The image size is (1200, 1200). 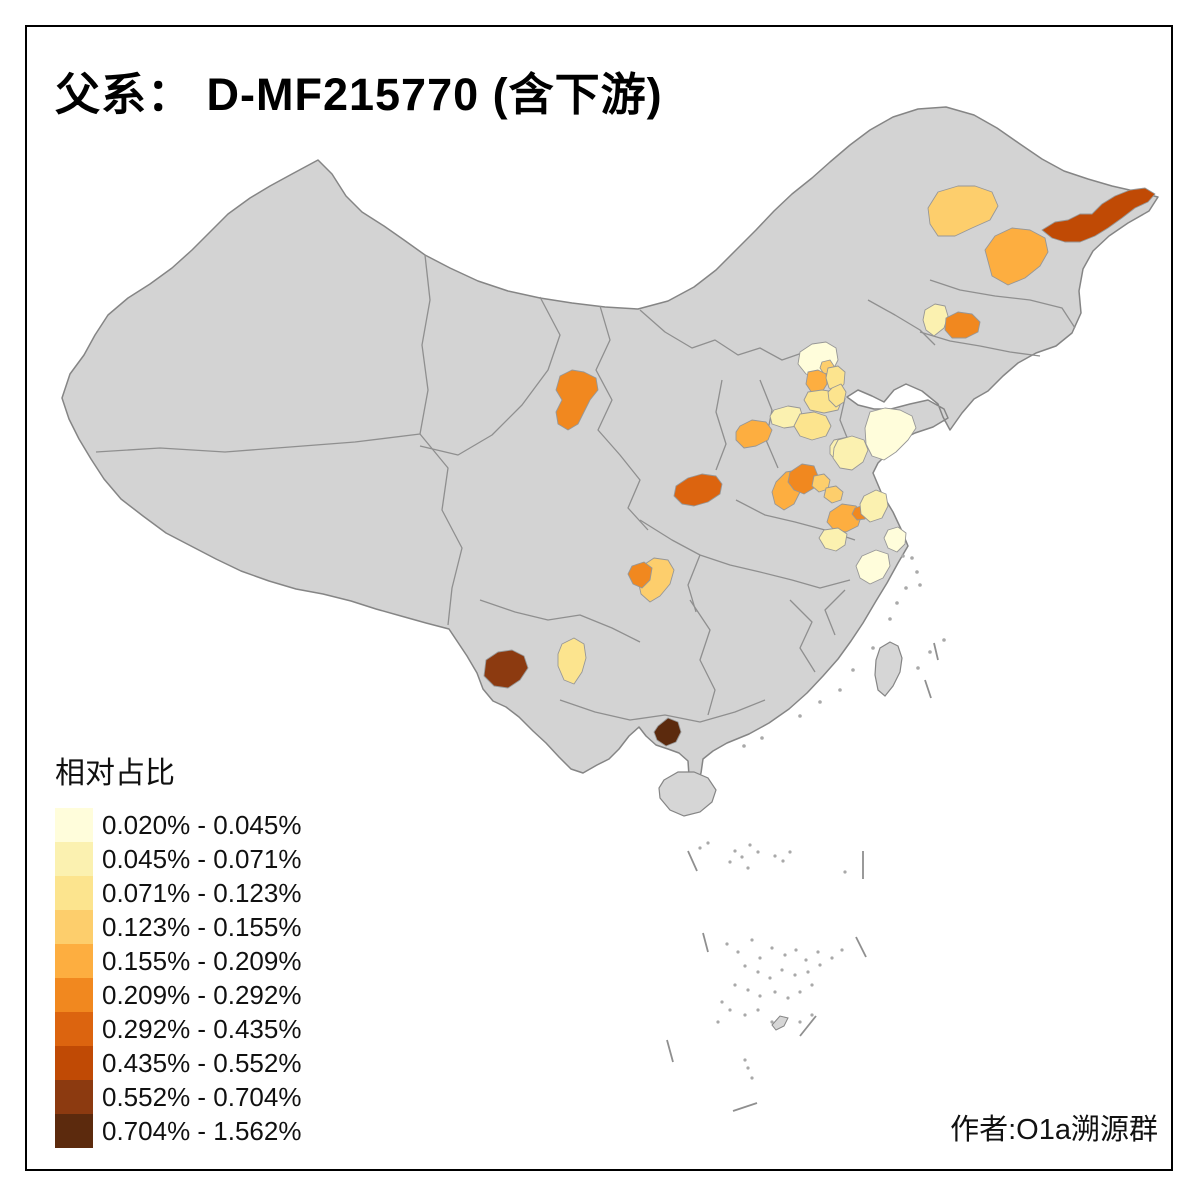 I want to click on prefecture-anhui-mid, so click(x=833, y=539).